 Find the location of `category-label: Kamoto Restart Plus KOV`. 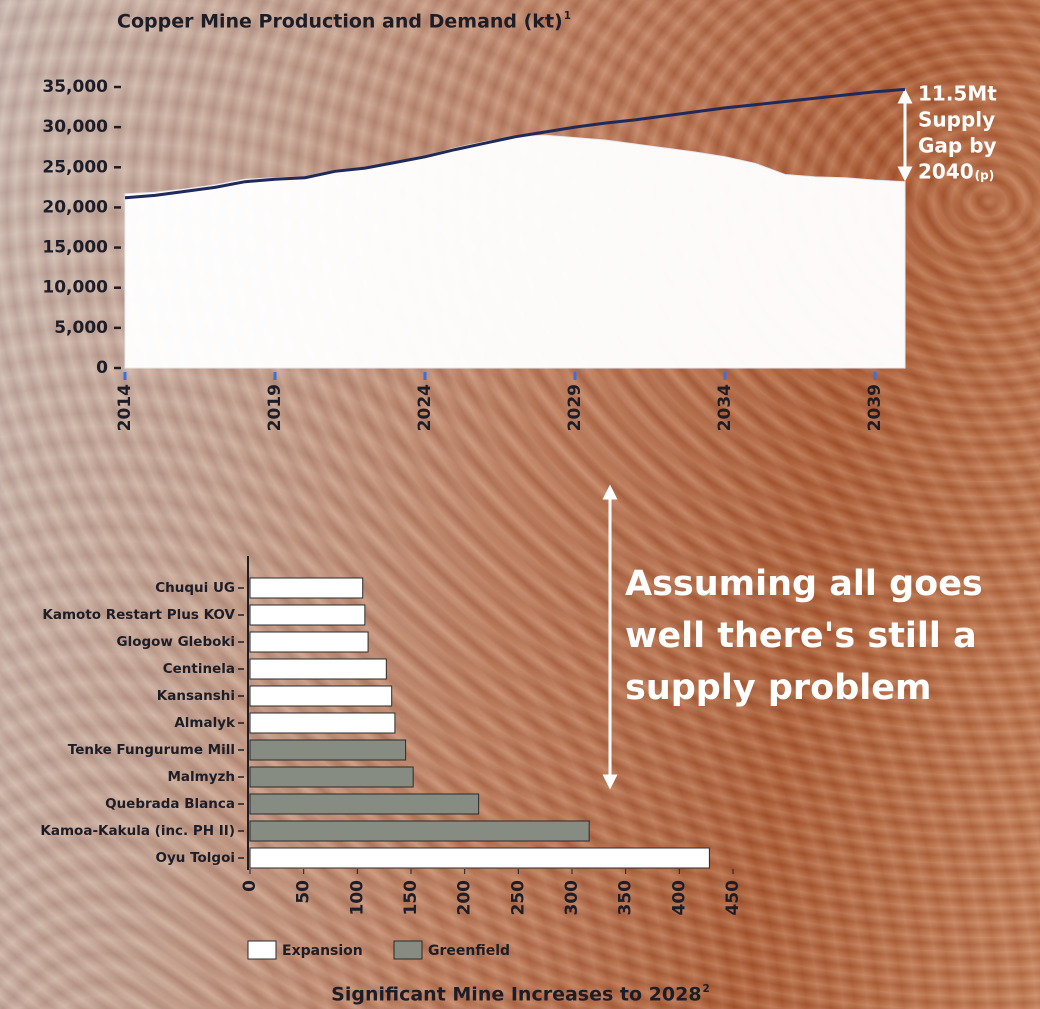

category-label: Kamoto Restart Plus KOV is located at coordinates (138, 615).